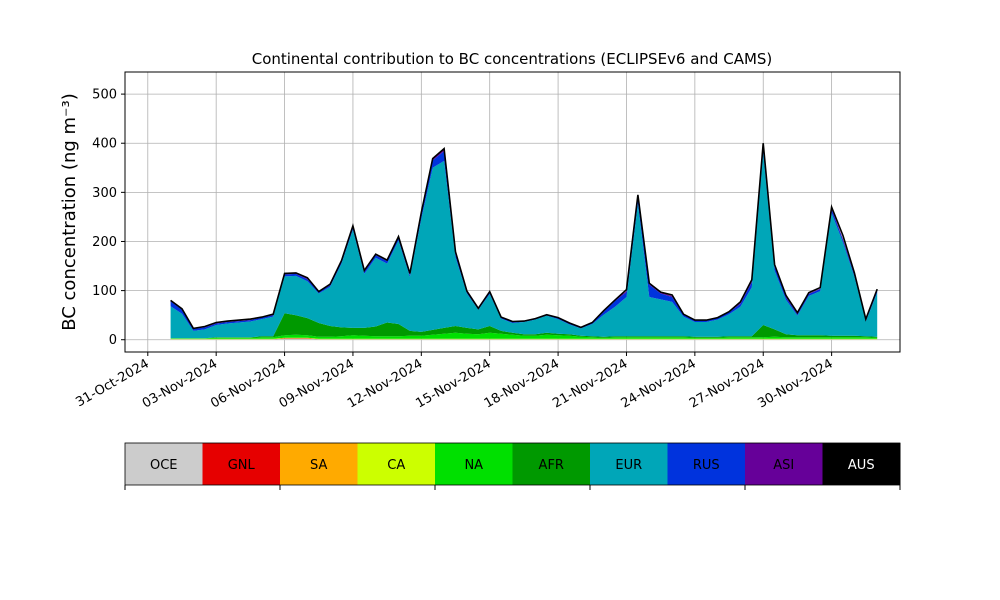 This screenshot has height=600, width=1000. I want to click on x-tick-label: 09-Nov-2024, so click(317, 383).